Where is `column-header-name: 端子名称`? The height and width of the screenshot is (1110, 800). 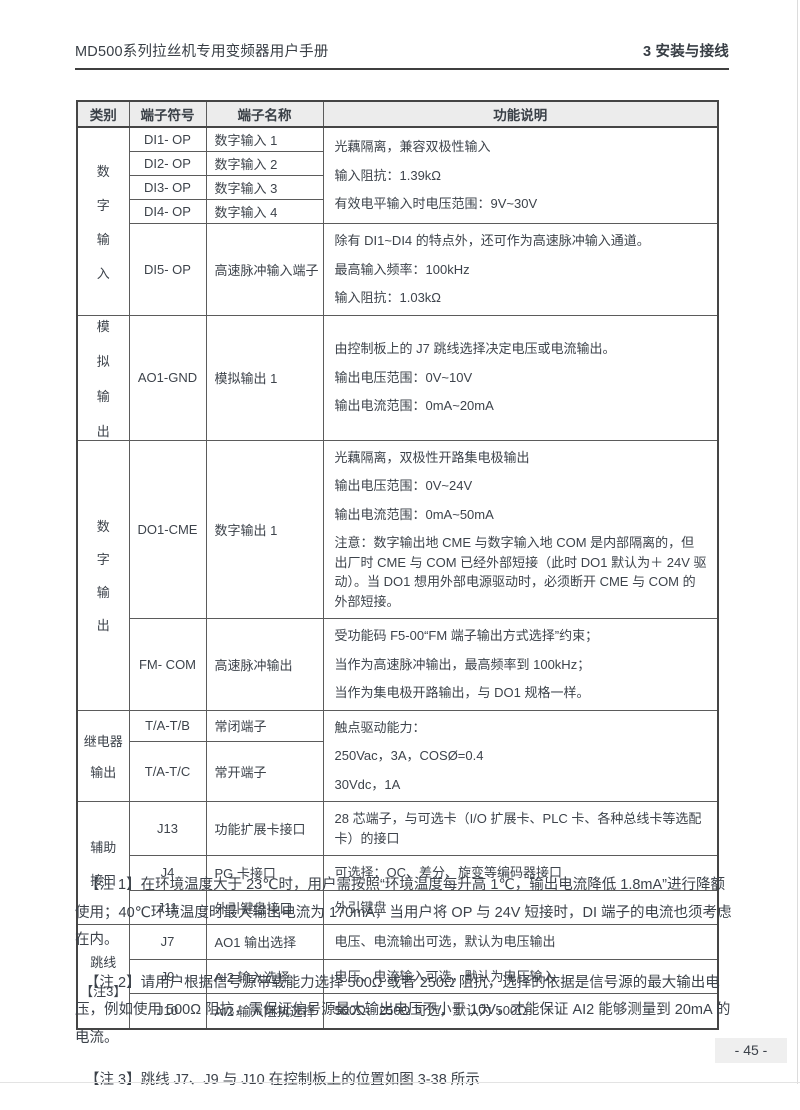 column-header-name: 端子名称 is located at coordinates (264, 114).